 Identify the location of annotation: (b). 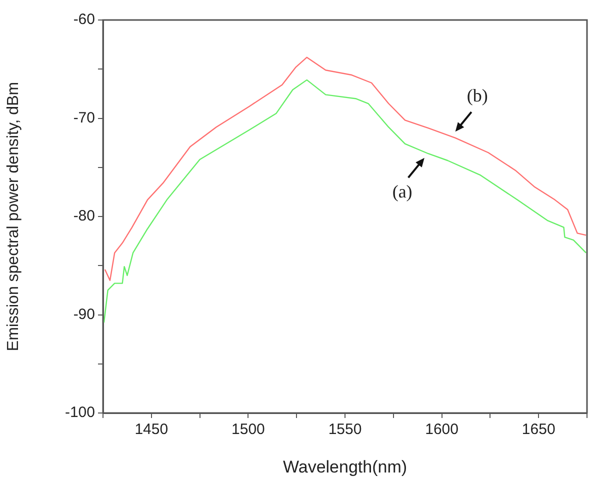
(477, 96).